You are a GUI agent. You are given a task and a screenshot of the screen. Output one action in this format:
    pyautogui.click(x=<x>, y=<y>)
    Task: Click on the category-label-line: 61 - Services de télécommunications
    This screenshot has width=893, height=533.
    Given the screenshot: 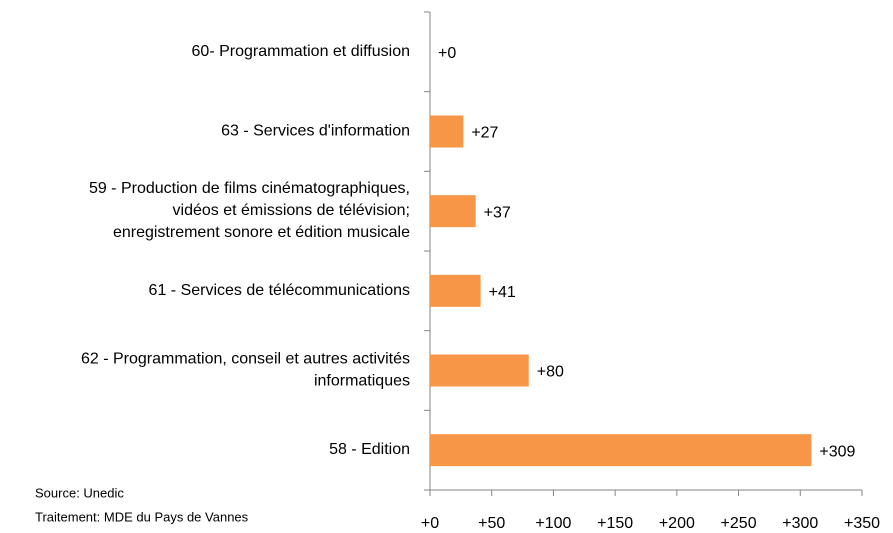 What is the action you would take?
    pyautogui.click(x=279, y=290)
    